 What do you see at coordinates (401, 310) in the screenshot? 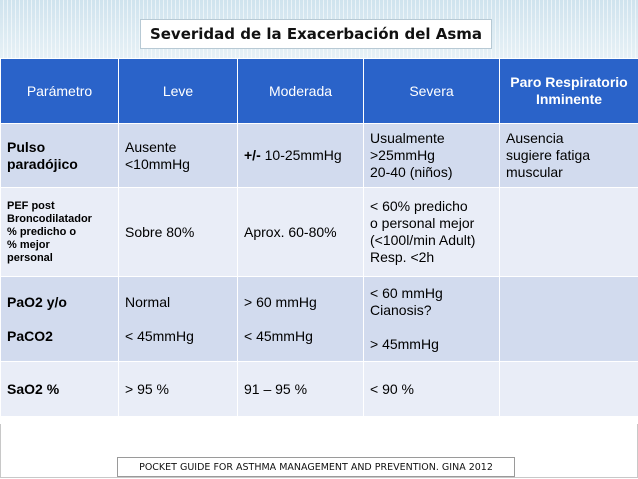
I see `cell-line: Cianosis?` at bounding box center [401, 310].